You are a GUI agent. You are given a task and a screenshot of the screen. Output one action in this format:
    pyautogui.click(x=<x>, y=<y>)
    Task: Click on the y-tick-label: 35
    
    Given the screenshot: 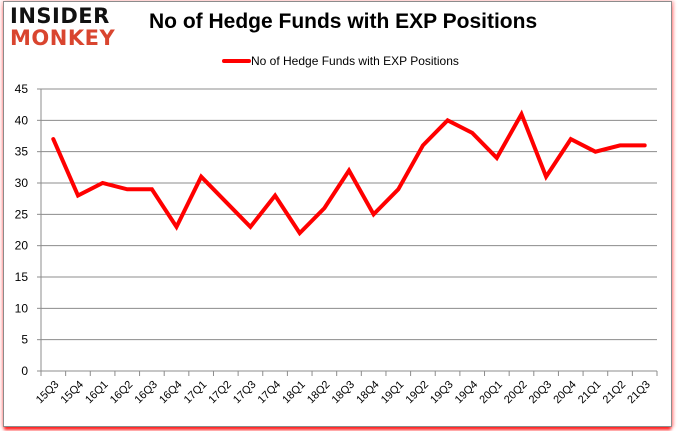 What is the action you would take?
    pyautogui.click(x=22, y=152)
    